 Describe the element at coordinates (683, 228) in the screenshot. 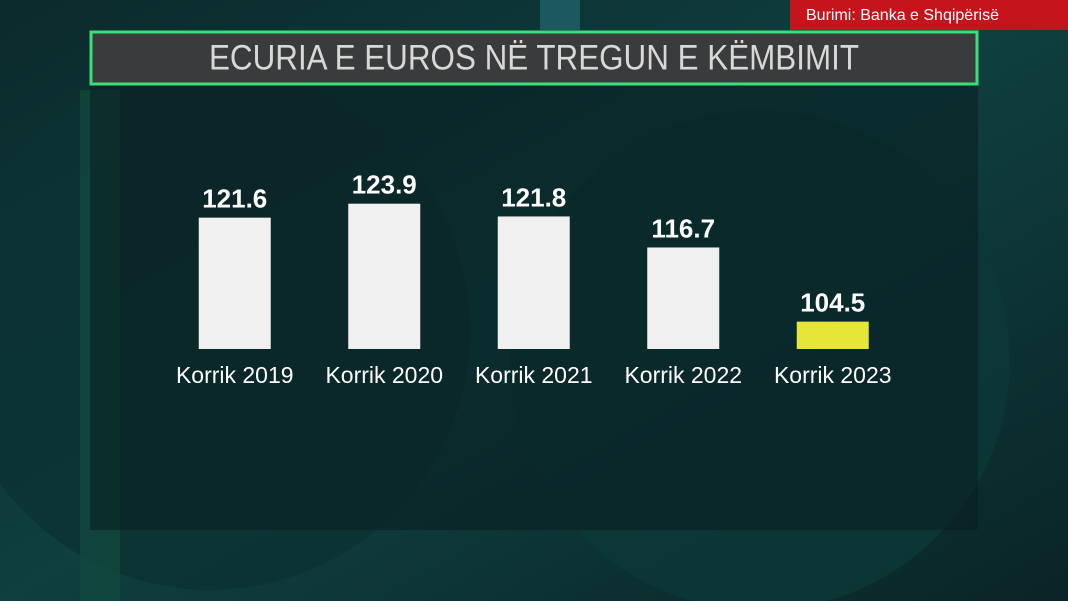

I see `value-label: 116.7` at that location.